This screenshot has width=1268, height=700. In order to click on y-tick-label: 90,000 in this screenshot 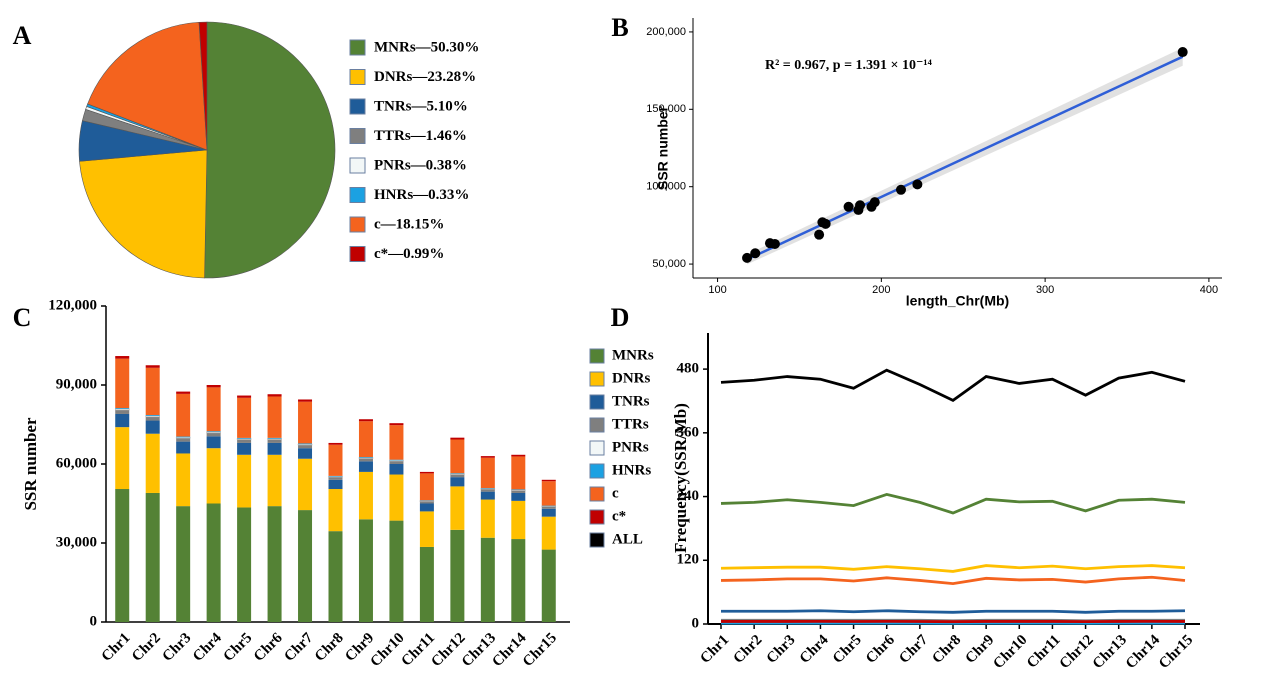, I will do `click(76, 384)`.